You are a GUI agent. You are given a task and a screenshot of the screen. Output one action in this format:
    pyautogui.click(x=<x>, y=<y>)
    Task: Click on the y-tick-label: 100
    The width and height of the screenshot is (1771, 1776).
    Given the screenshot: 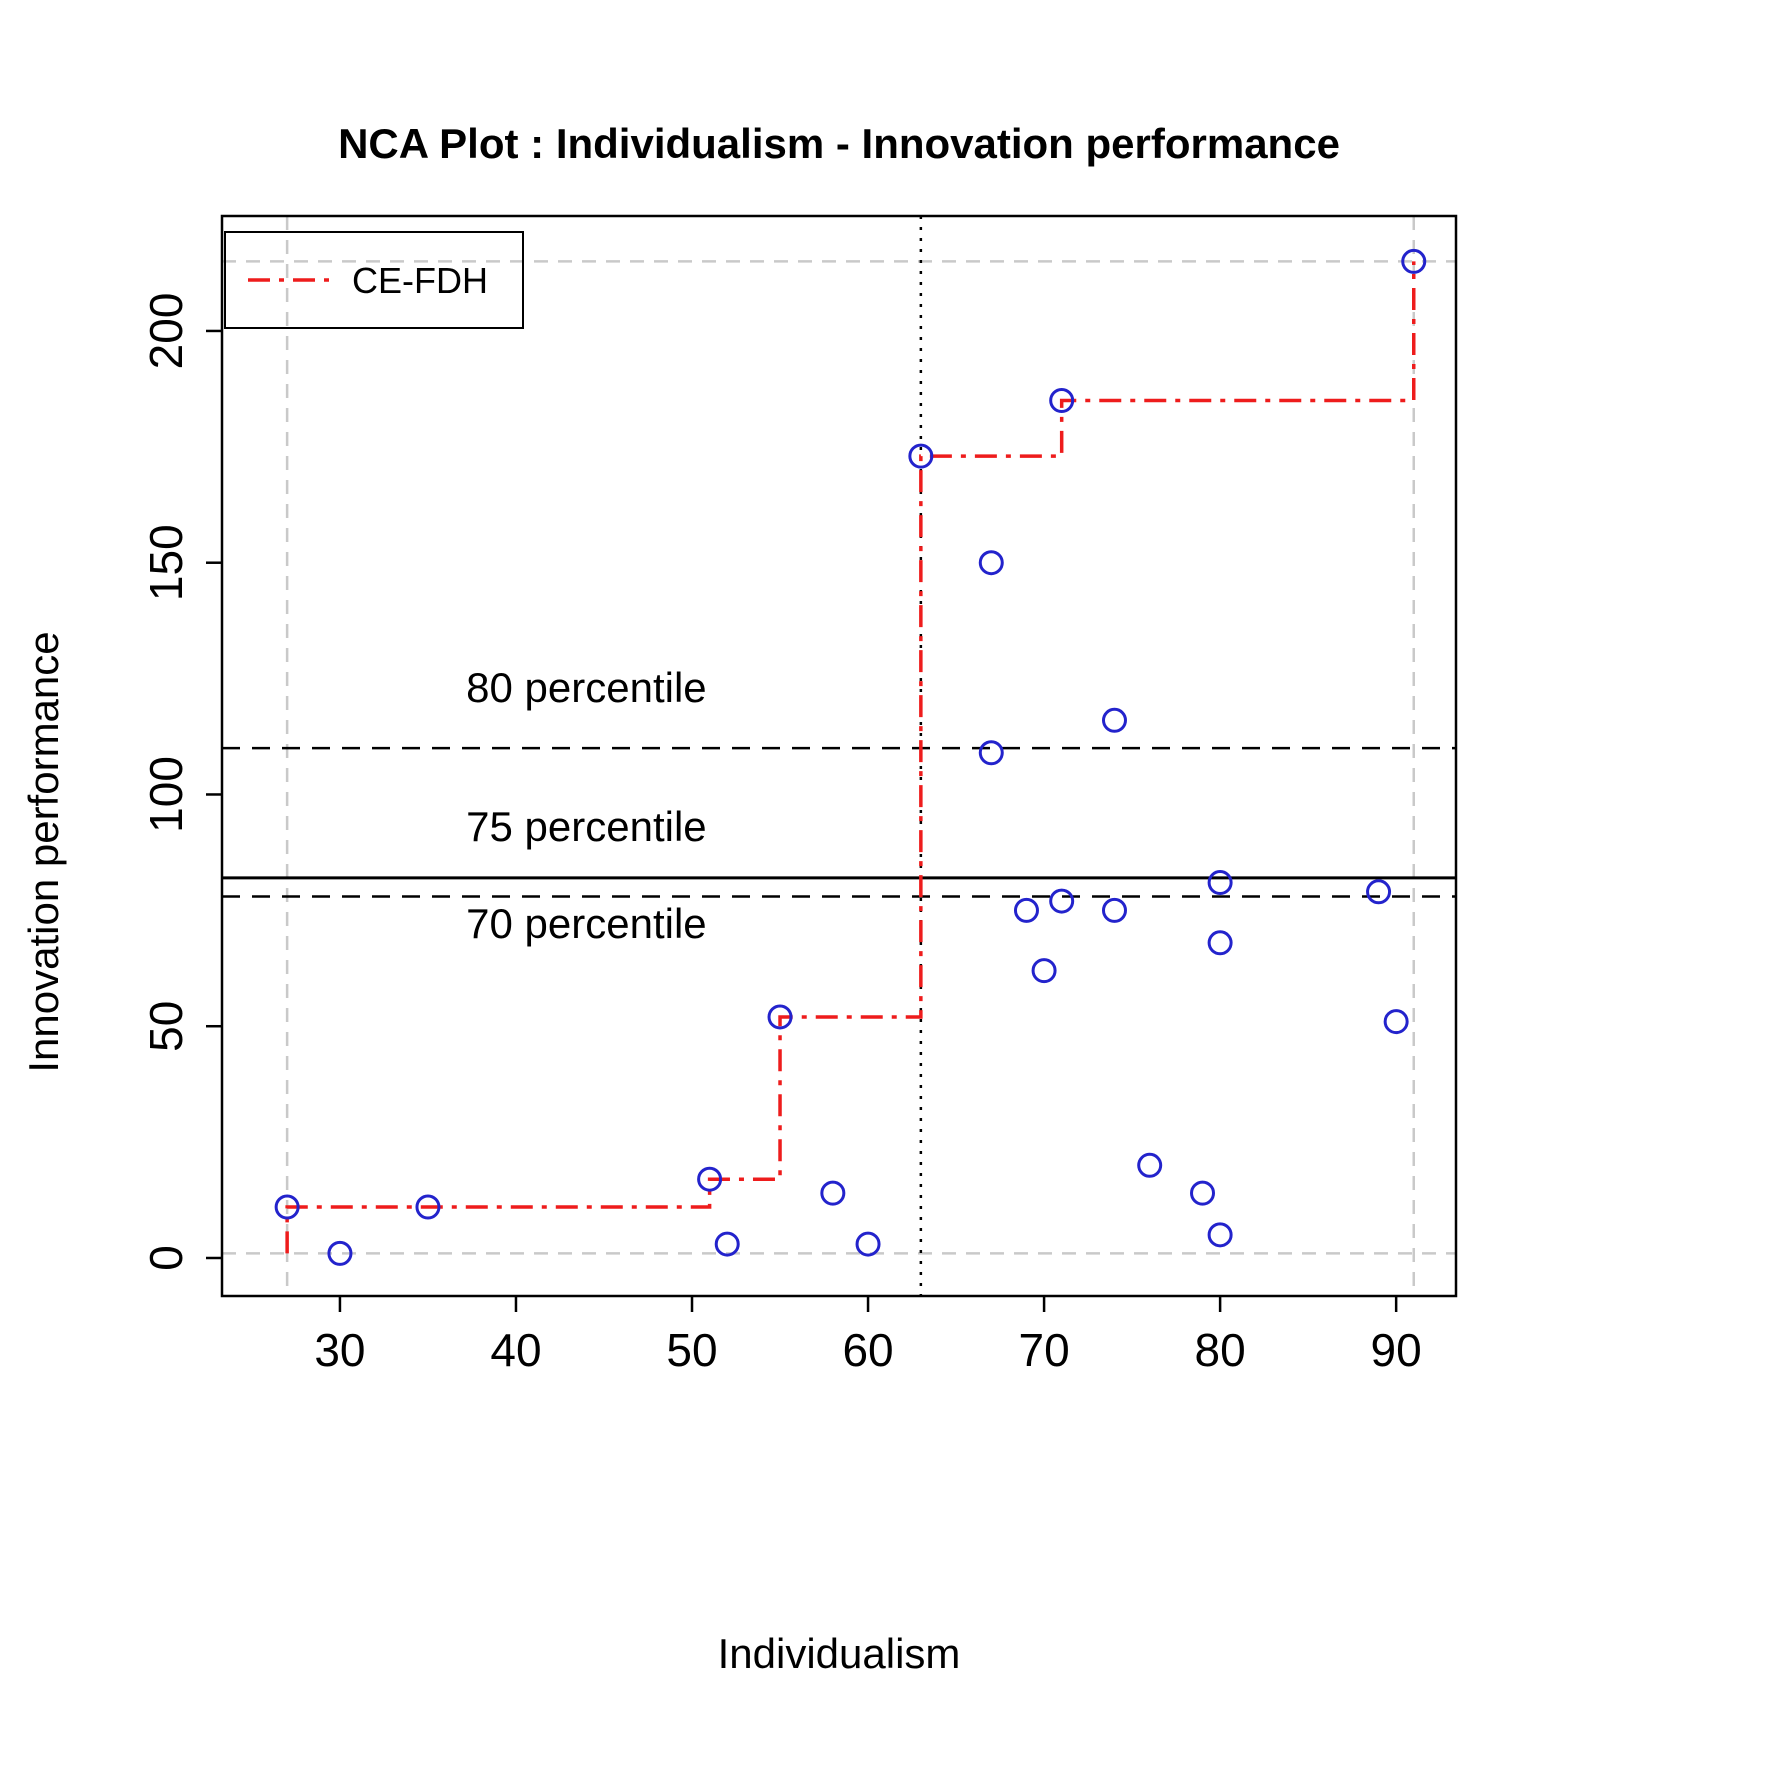 What is the action you would take?
    pyautogui.click(x=166, y=794)
    